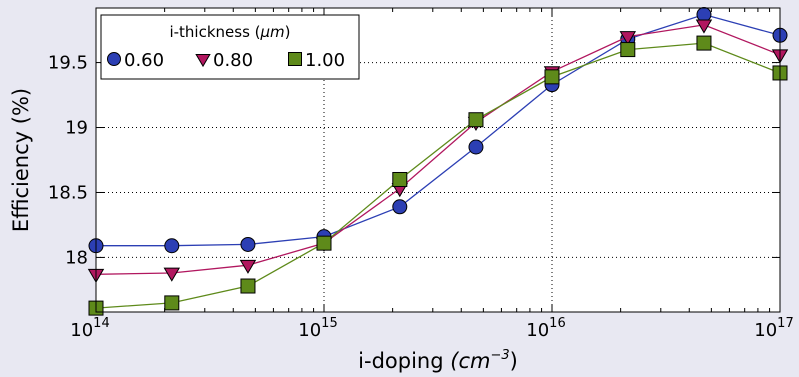 The height and width of the screenshot is (377, 799). Describe the element at coordinates (499, 355) in the screenshot. I see `x-axis-unit-exp: −3` at that location.